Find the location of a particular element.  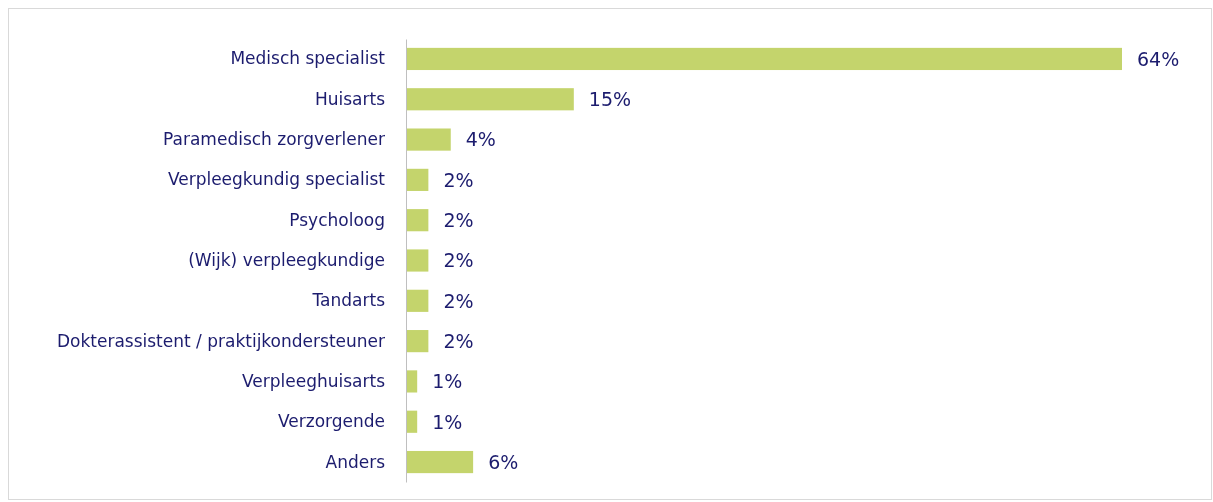

data-label: 6% is located at coordinates (503, 461).